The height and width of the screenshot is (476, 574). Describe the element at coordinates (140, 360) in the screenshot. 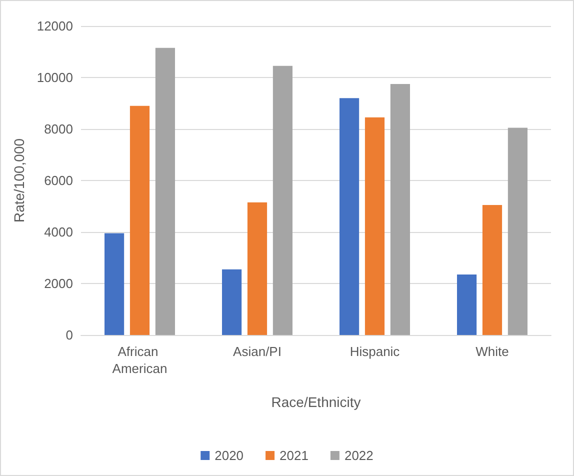

I see `x-tick-label: African American` at that location.